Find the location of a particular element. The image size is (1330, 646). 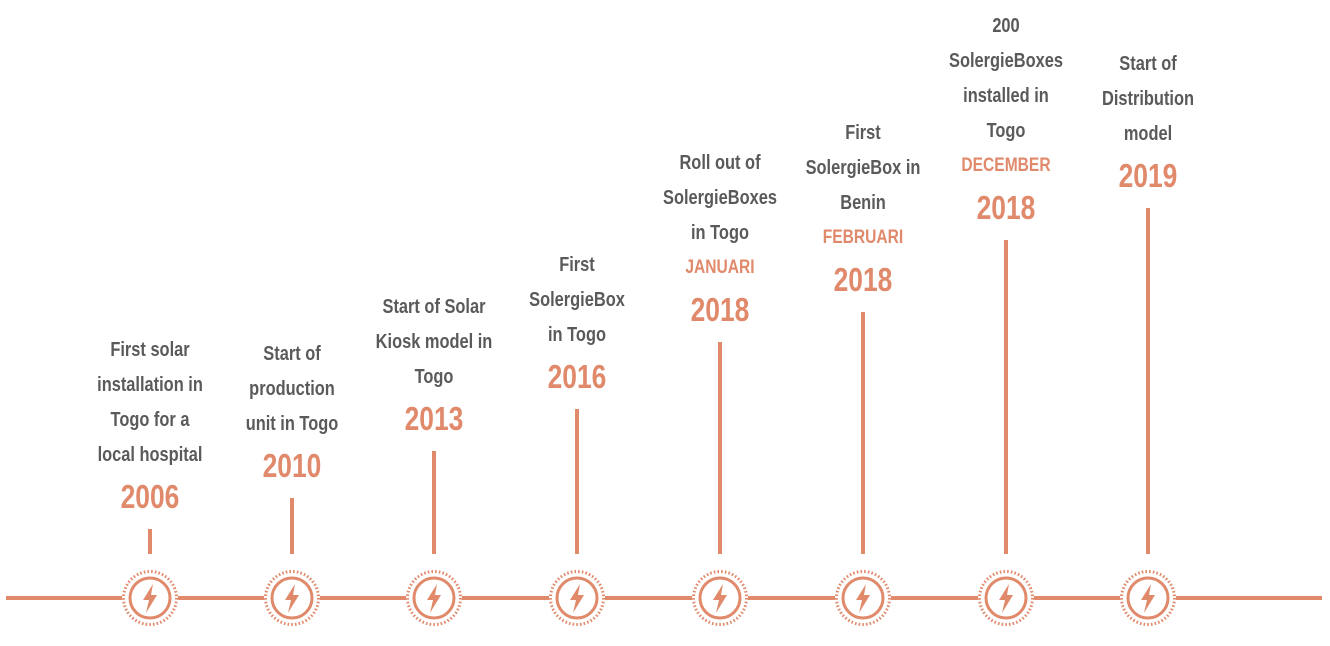

milestone-description-line: First solar is located at coordinates (150, 350).